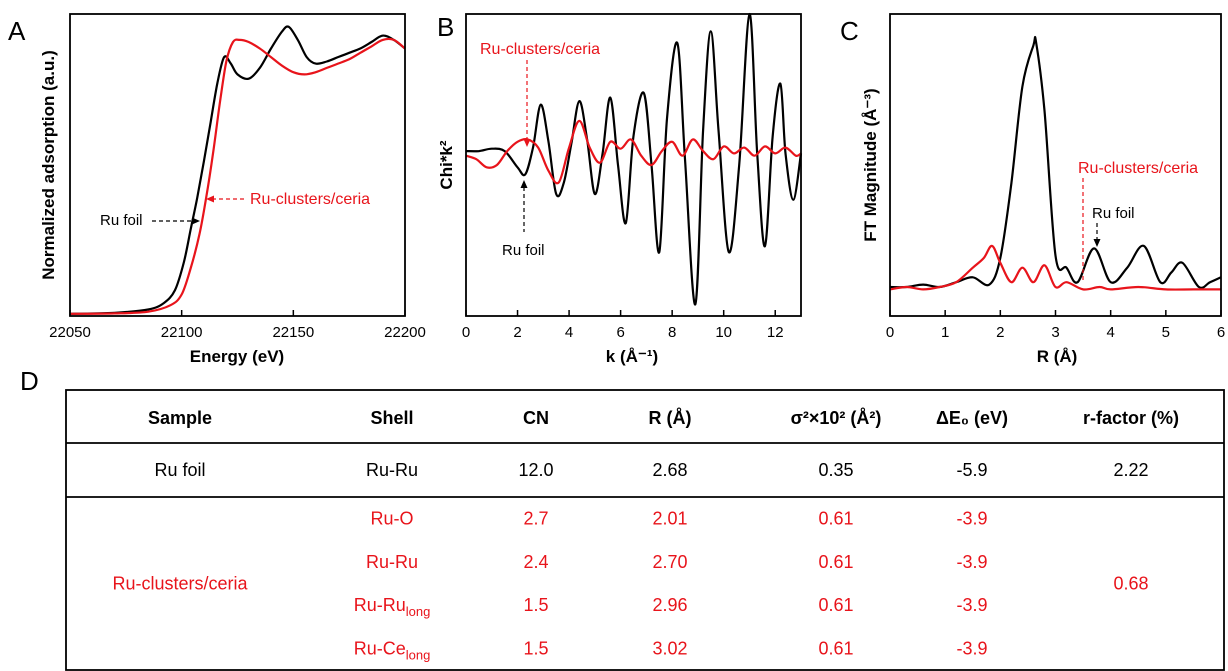 The image size is (1228, 671). I want to click on table-cell-r-factor: 0.68, so click(1130, 584).